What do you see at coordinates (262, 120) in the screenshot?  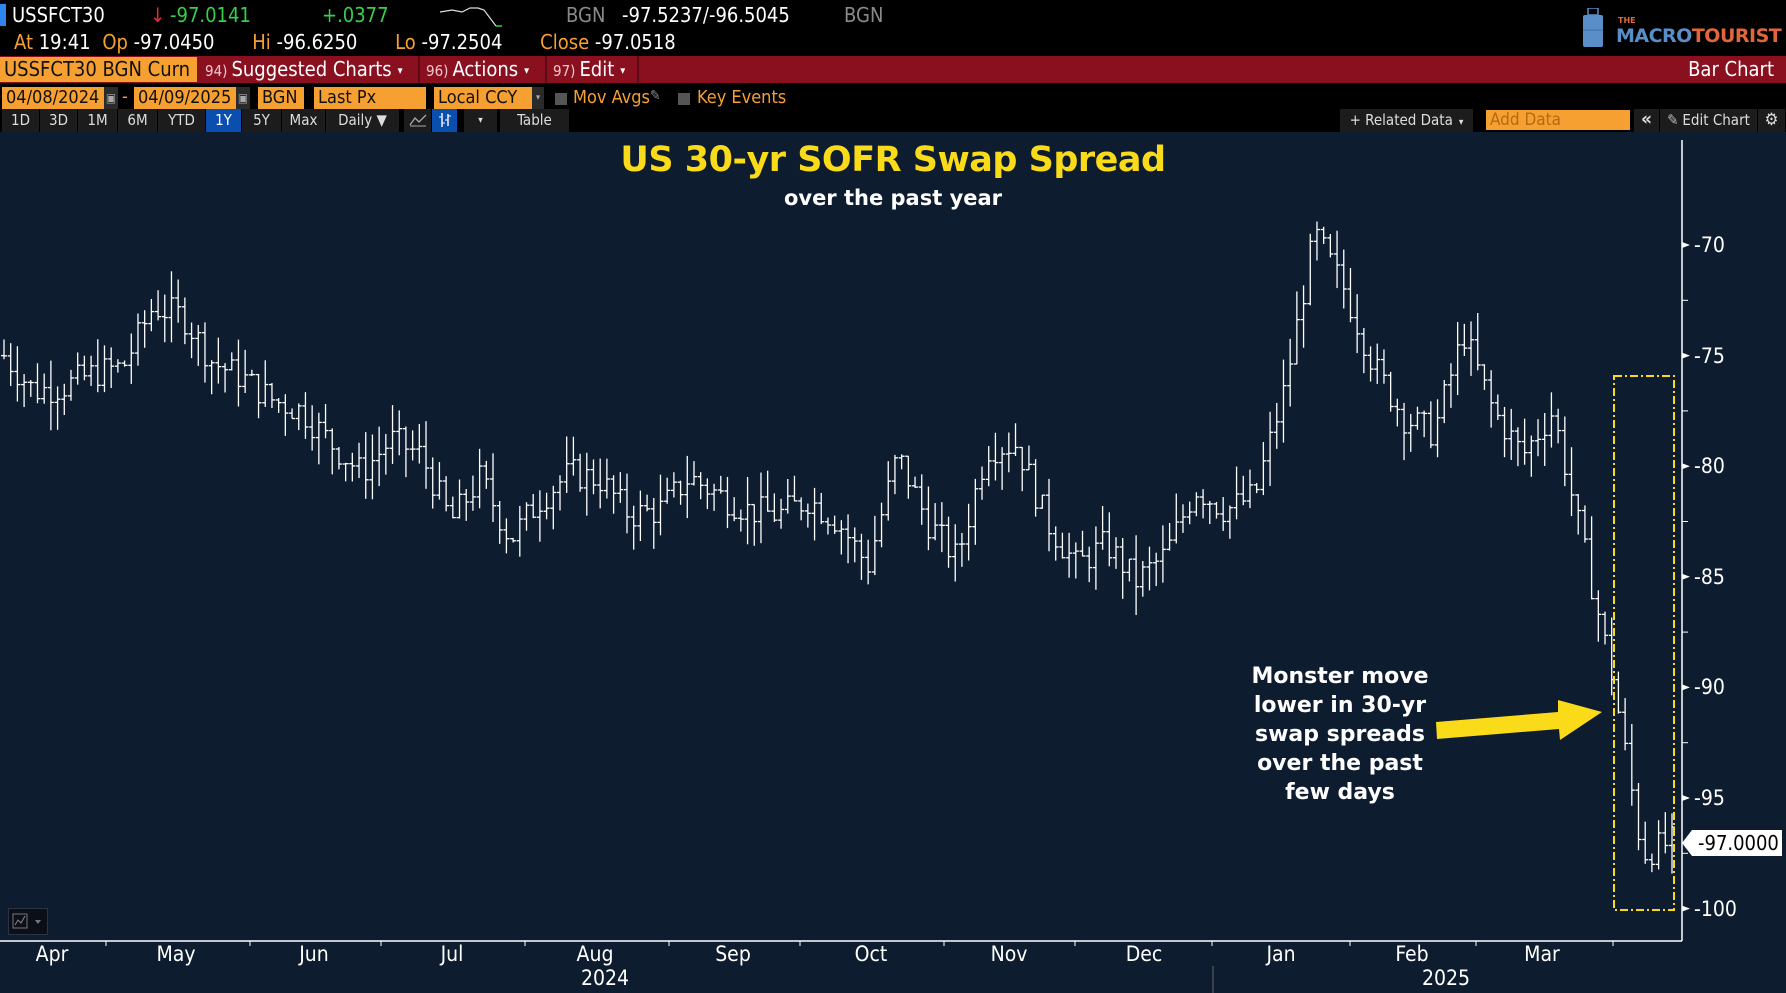 I see `range-5y: 5Y` at bounding box center [262, 120].